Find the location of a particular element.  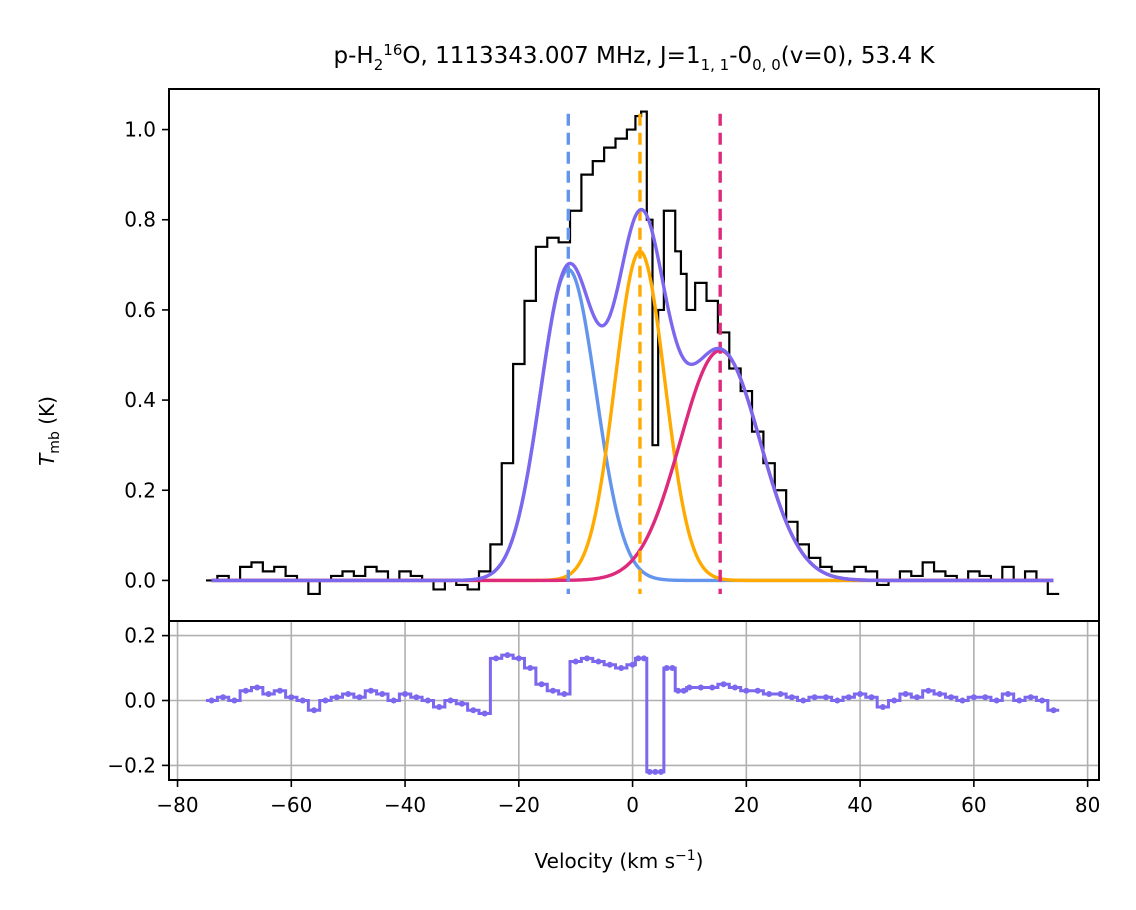

main-y-tick-label: 0.6 is located at coordinates (140, 310).